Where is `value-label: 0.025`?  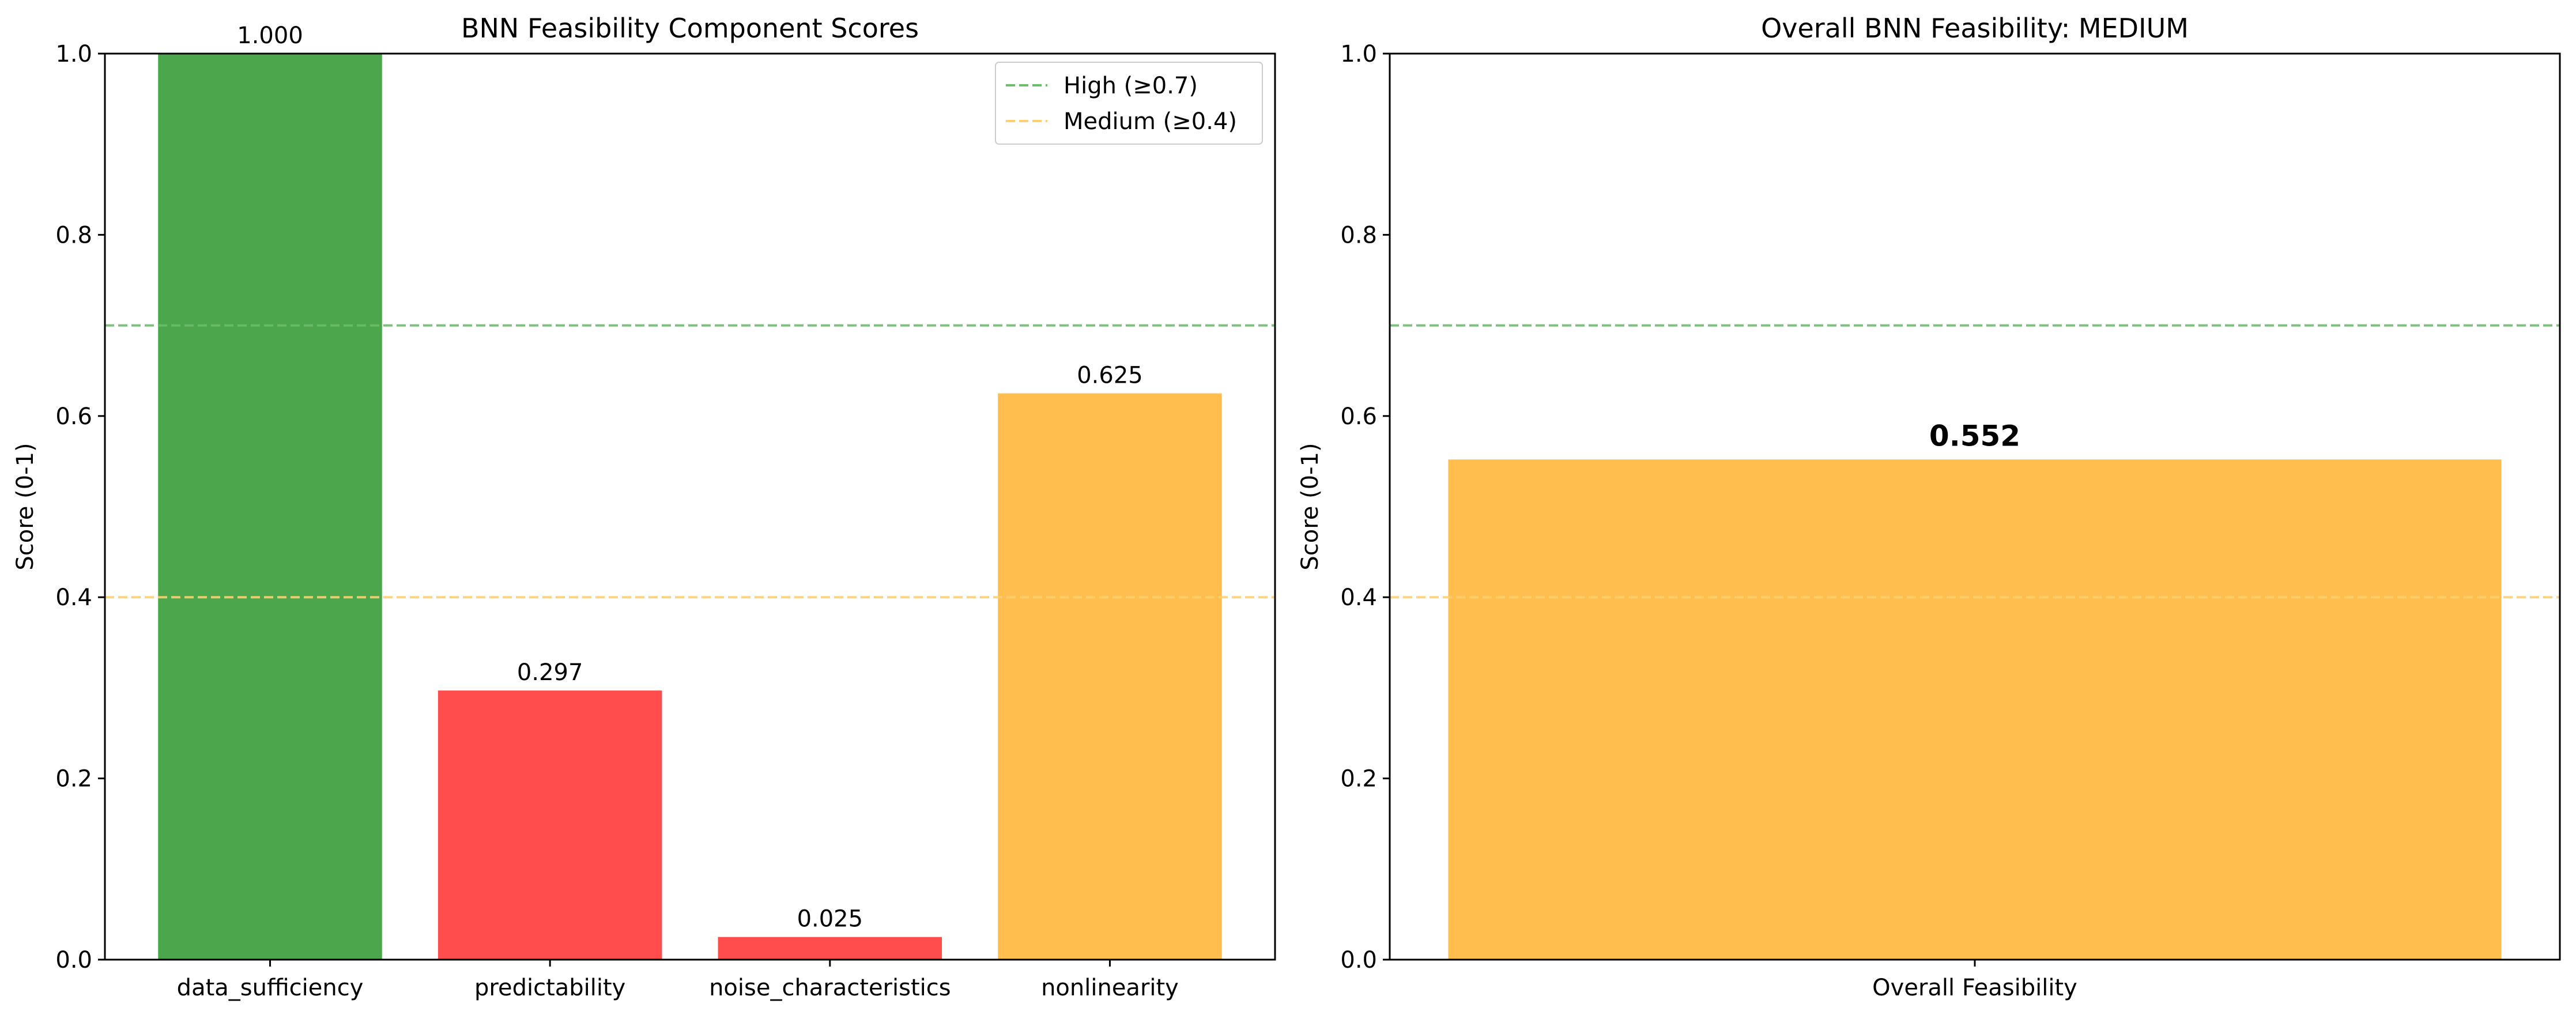
value-label: 0.025 is located at coordinates (830, 919).